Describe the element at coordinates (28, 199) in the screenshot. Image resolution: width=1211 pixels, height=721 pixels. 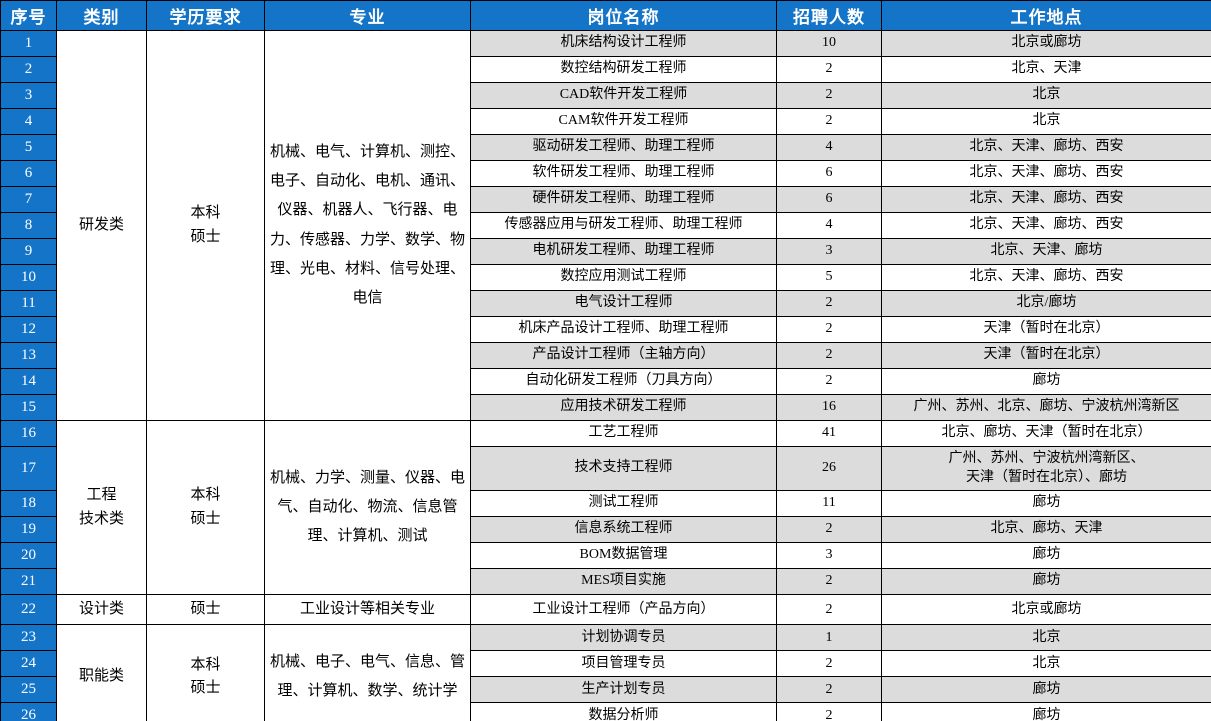
I see `seq-cell: 7` at that location.